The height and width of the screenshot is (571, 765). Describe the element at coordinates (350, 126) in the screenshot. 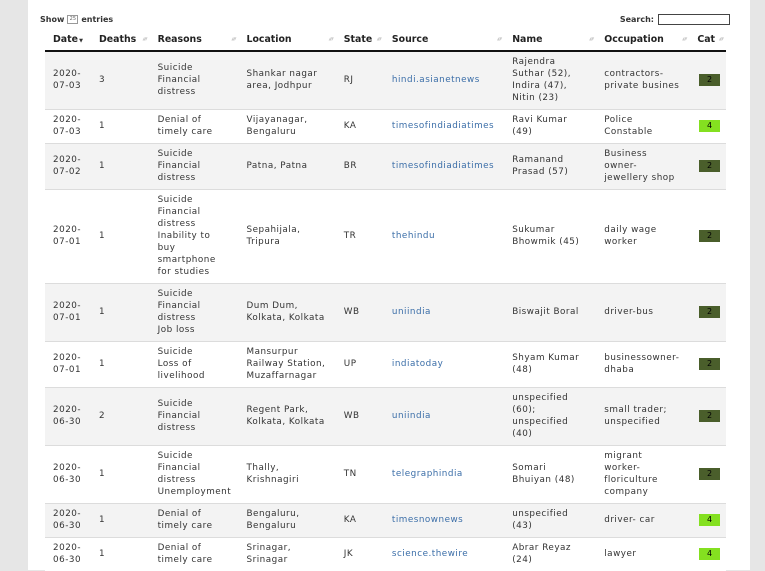

I see `cell-text: KA` at that location.